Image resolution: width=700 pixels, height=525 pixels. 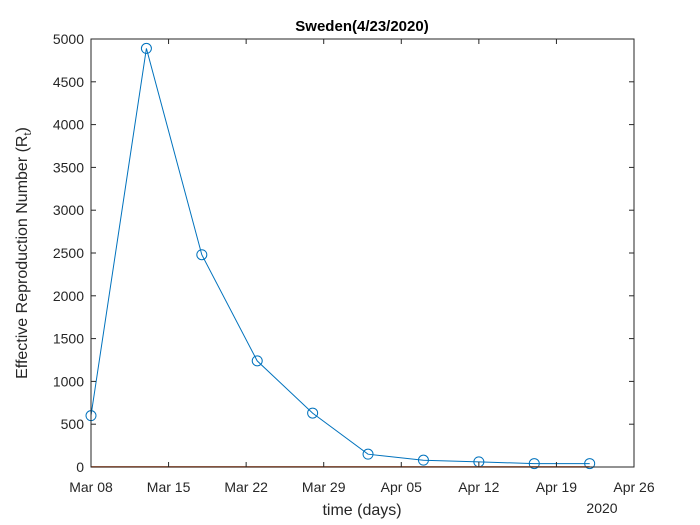 What do you see at coordinates (361, 26) in the screenshot?
I see `chart-title: Sweden(4/23/2020)` at bounding box center [361, 26].